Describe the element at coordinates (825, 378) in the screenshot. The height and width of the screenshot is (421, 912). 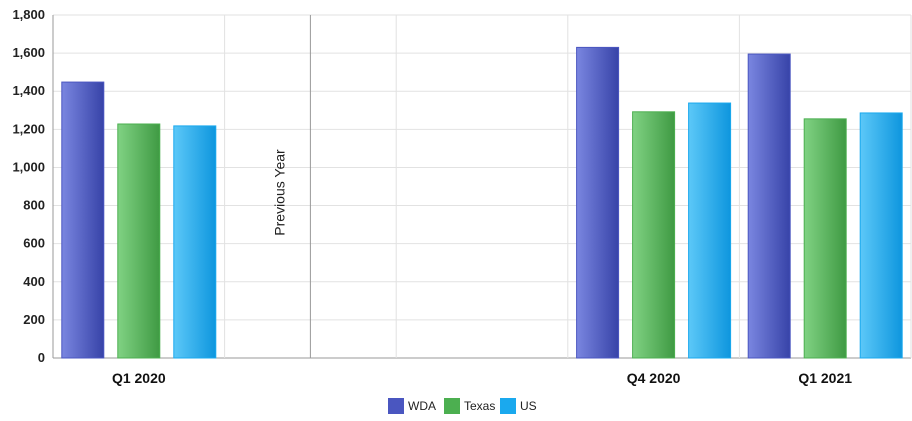
I see `x-tick-label: Q1 2021` at that location.